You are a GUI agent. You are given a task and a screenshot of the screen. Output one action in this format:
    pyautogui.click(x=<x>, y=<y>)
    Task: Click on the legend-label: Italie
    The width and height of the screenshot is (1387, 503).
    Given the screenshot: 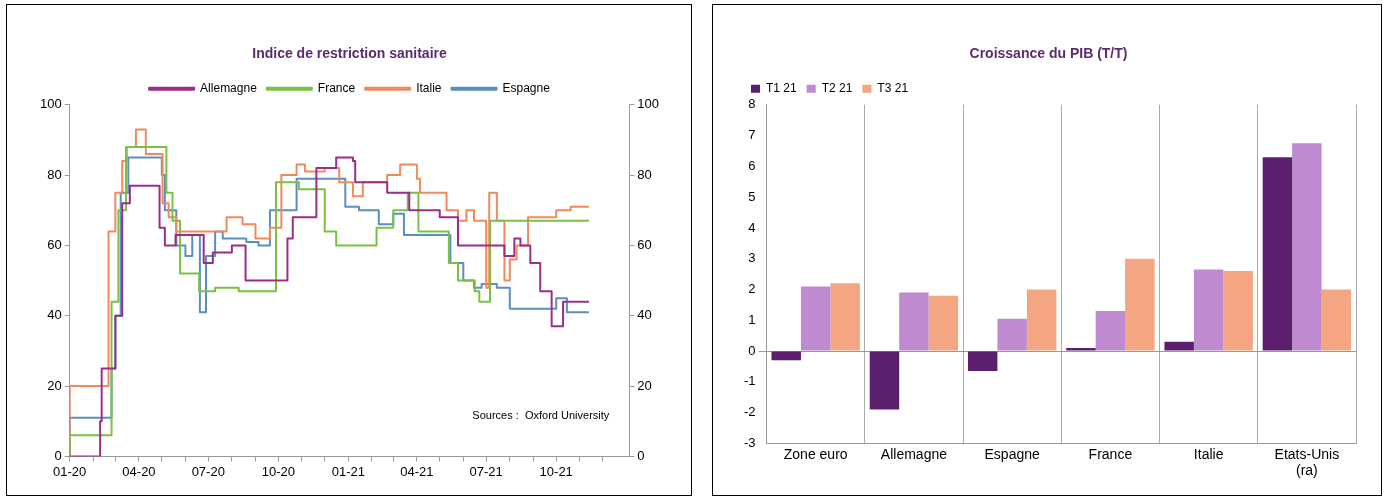 What is the action you would take?
    pyautogui.click(x=429, y=88)
    